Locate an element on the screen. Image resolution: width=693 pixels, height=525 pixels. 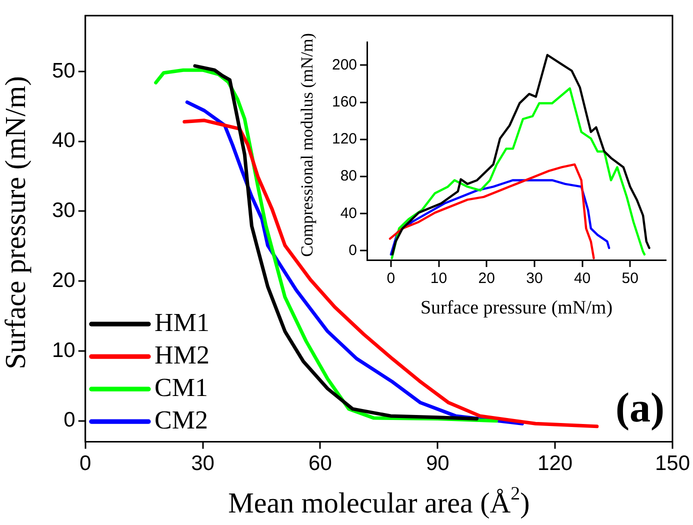
y-tick-label: 50 is located at coordinates (64, 70).